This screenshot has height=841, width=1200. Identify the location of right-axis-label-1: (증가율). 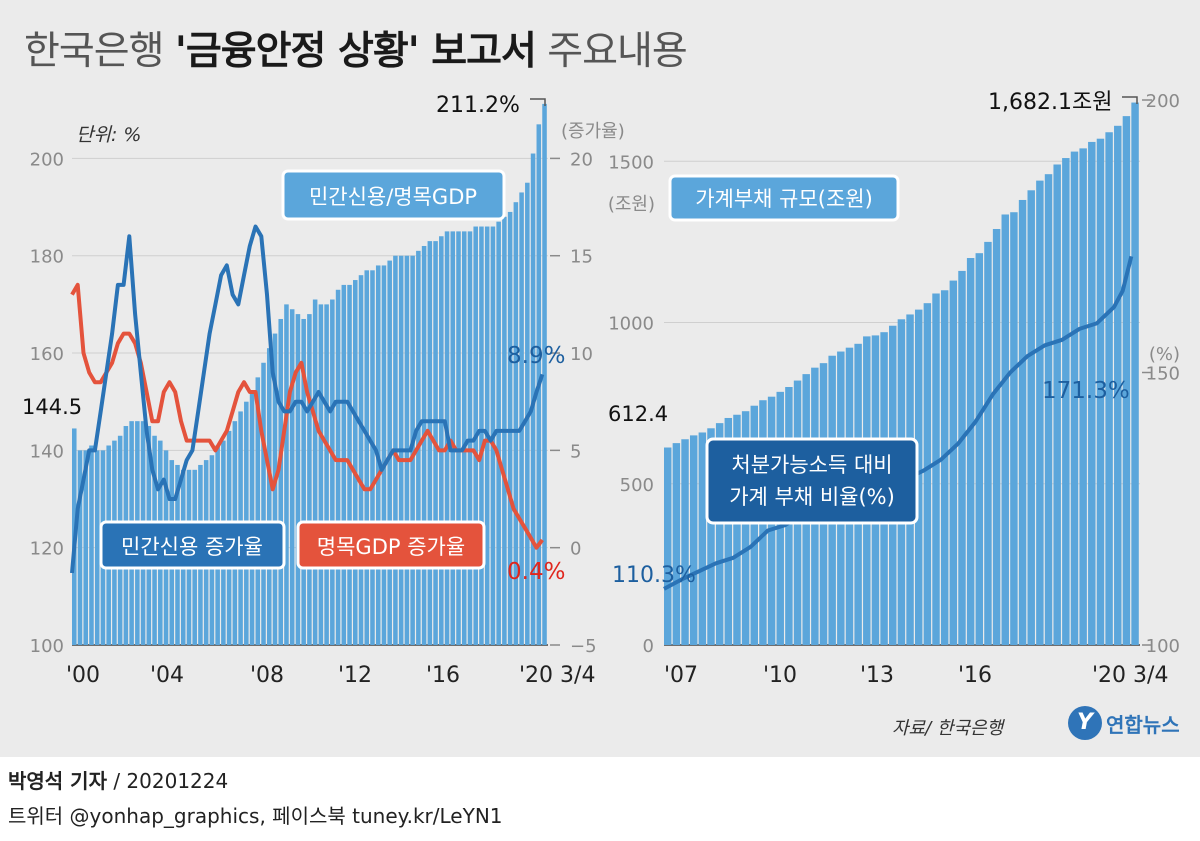
(593, 131).